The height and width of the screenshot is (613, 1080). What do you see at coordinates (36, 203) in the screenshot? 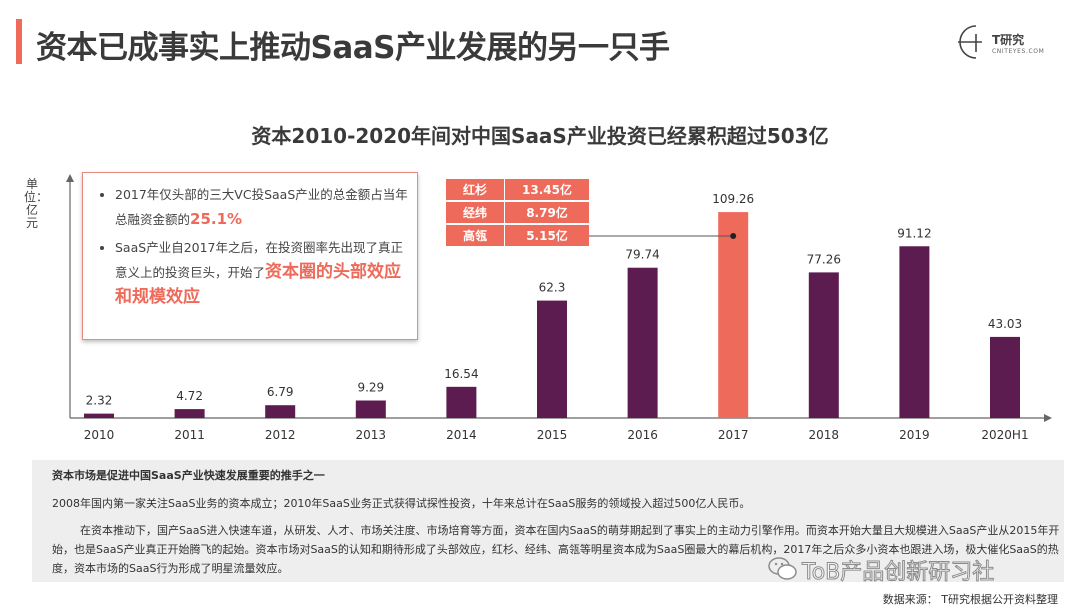
I see `y-axis-unit-label: 单位：亿元` at bounding box center [36, 203].